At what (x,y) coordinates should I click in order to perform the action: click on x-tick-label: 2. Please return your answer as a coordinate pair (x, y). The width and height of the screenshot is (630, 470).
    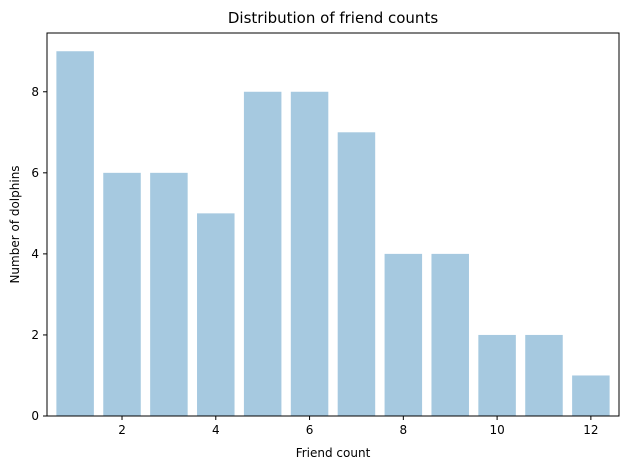
    Looking at the image, I should click on (122, 430).